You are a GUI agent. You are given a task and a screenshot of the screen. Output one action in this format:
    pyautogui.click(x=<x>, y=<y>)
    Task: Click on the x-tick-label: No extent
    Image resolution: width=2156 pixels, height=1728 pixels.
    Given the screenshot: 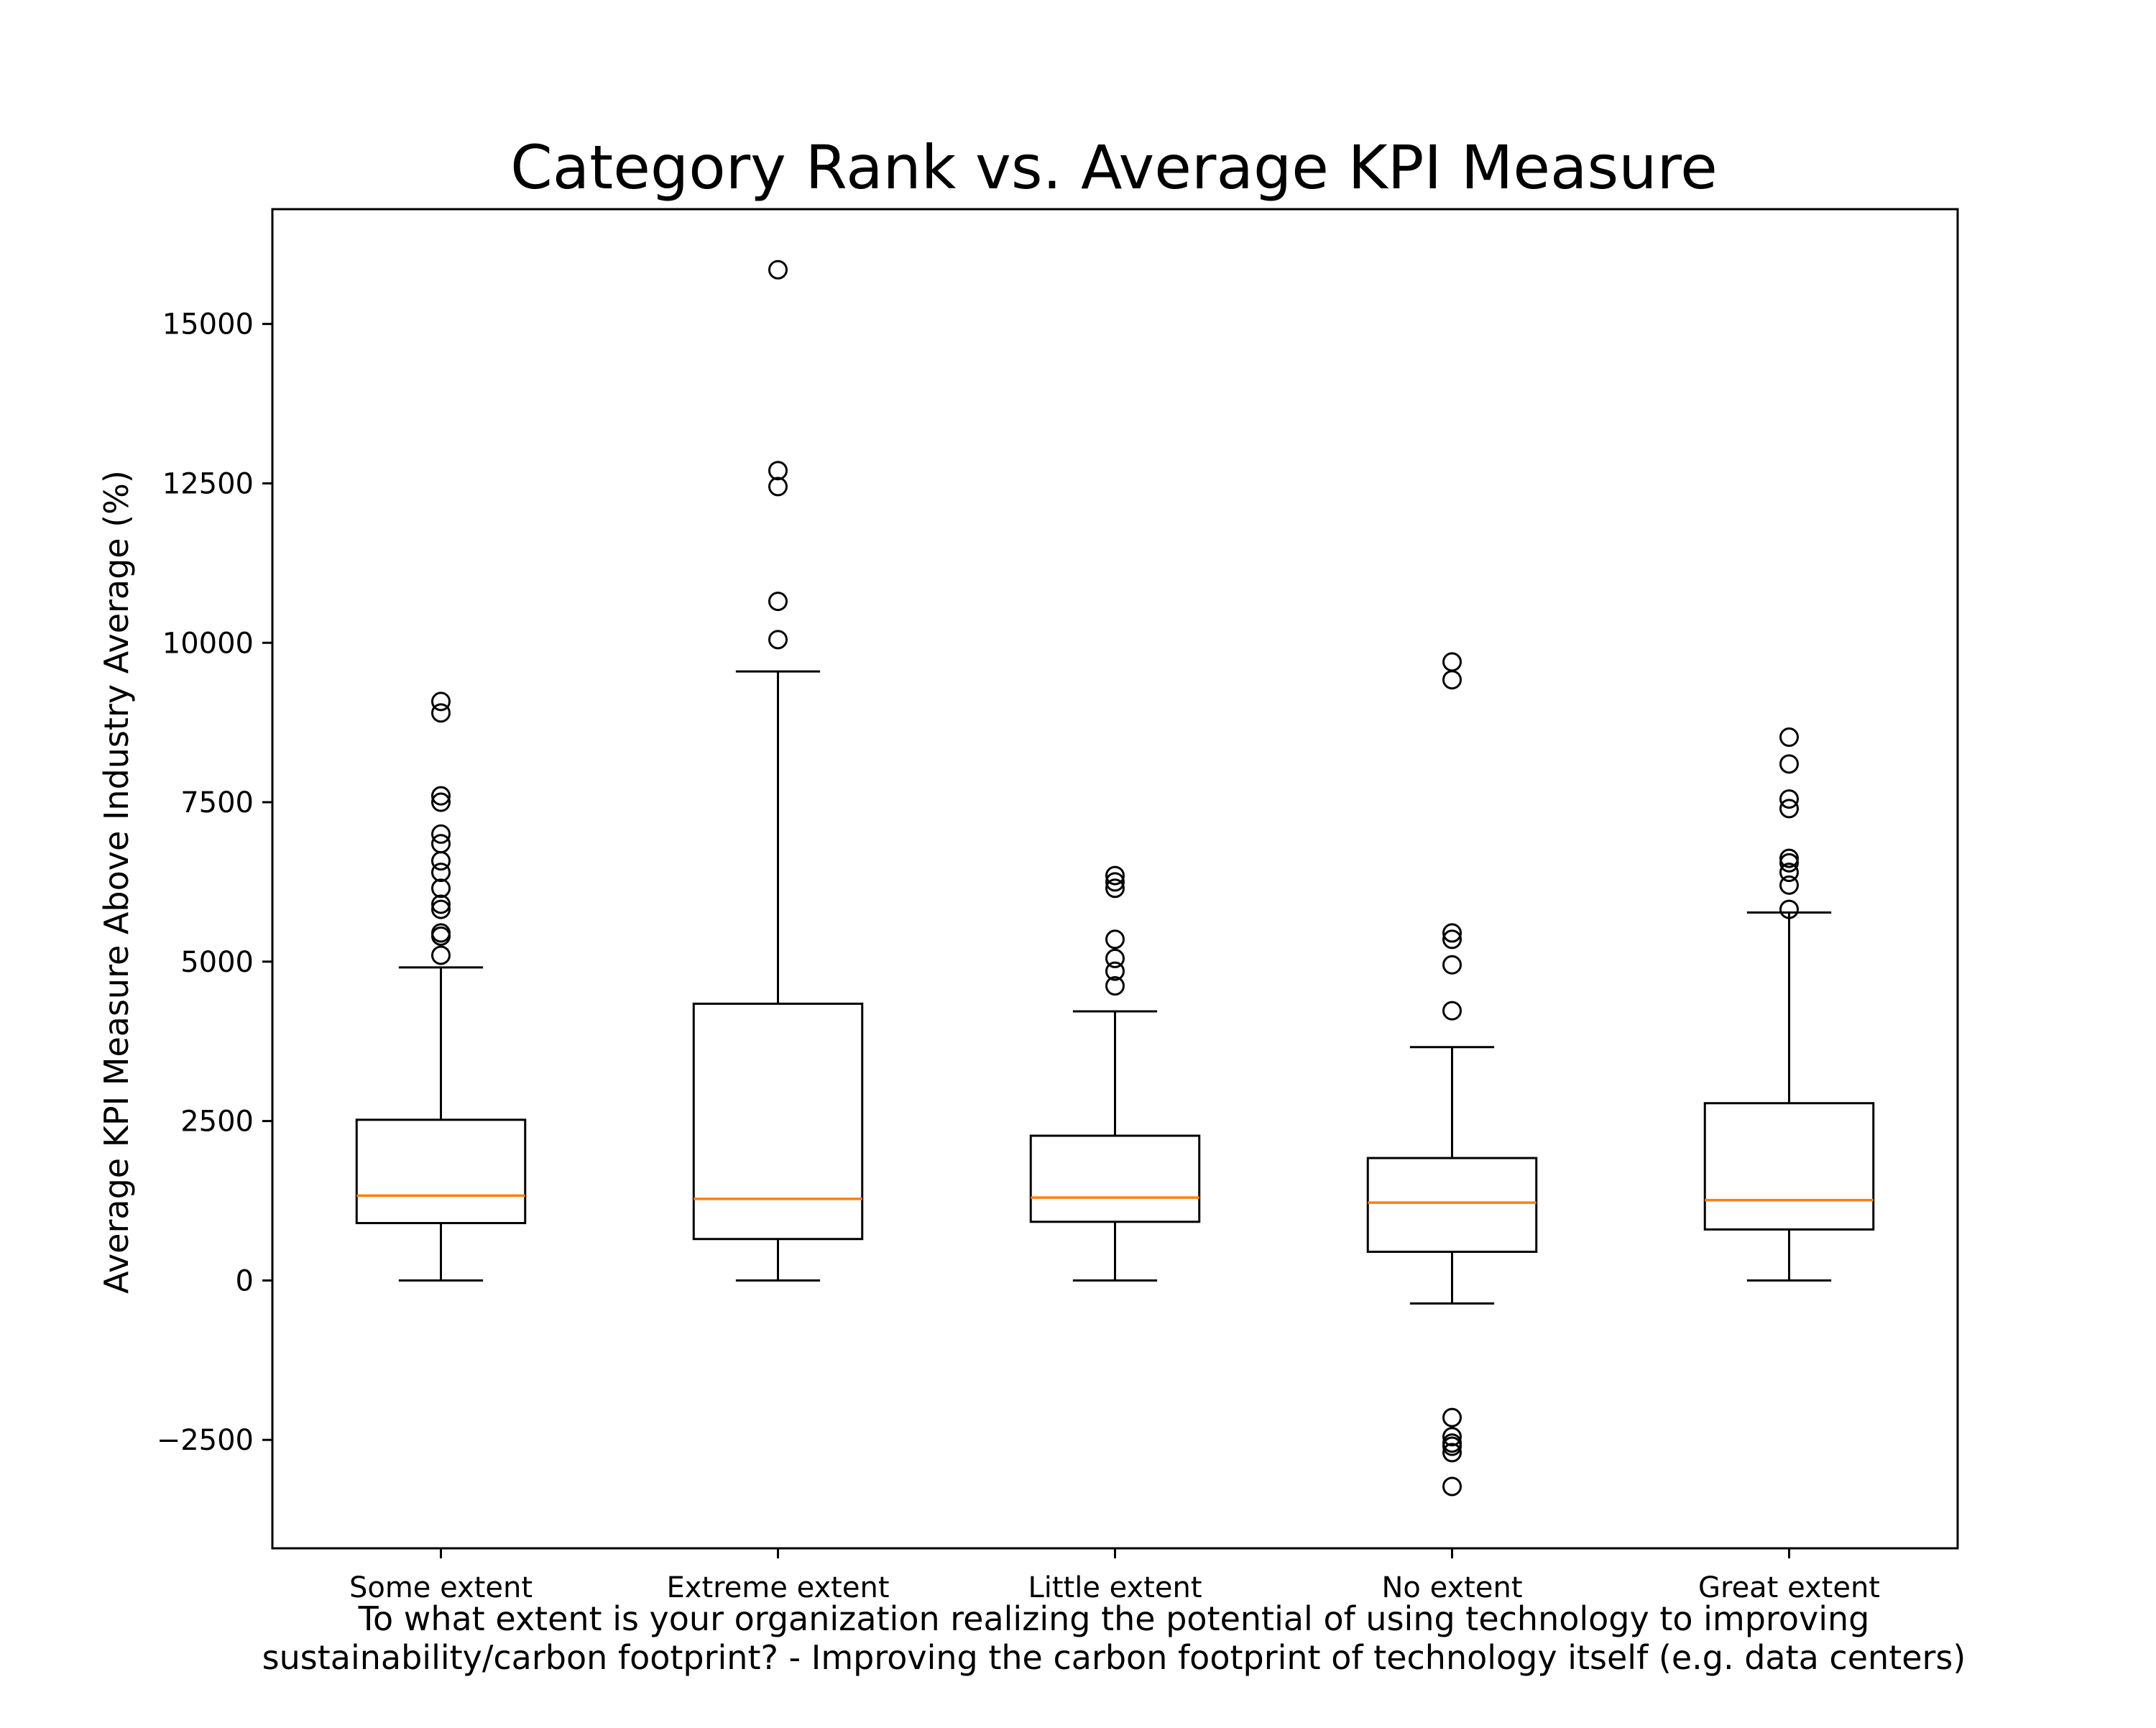 What is the action you would take?
    pyautogui.click(x=1452, y=1587)
    